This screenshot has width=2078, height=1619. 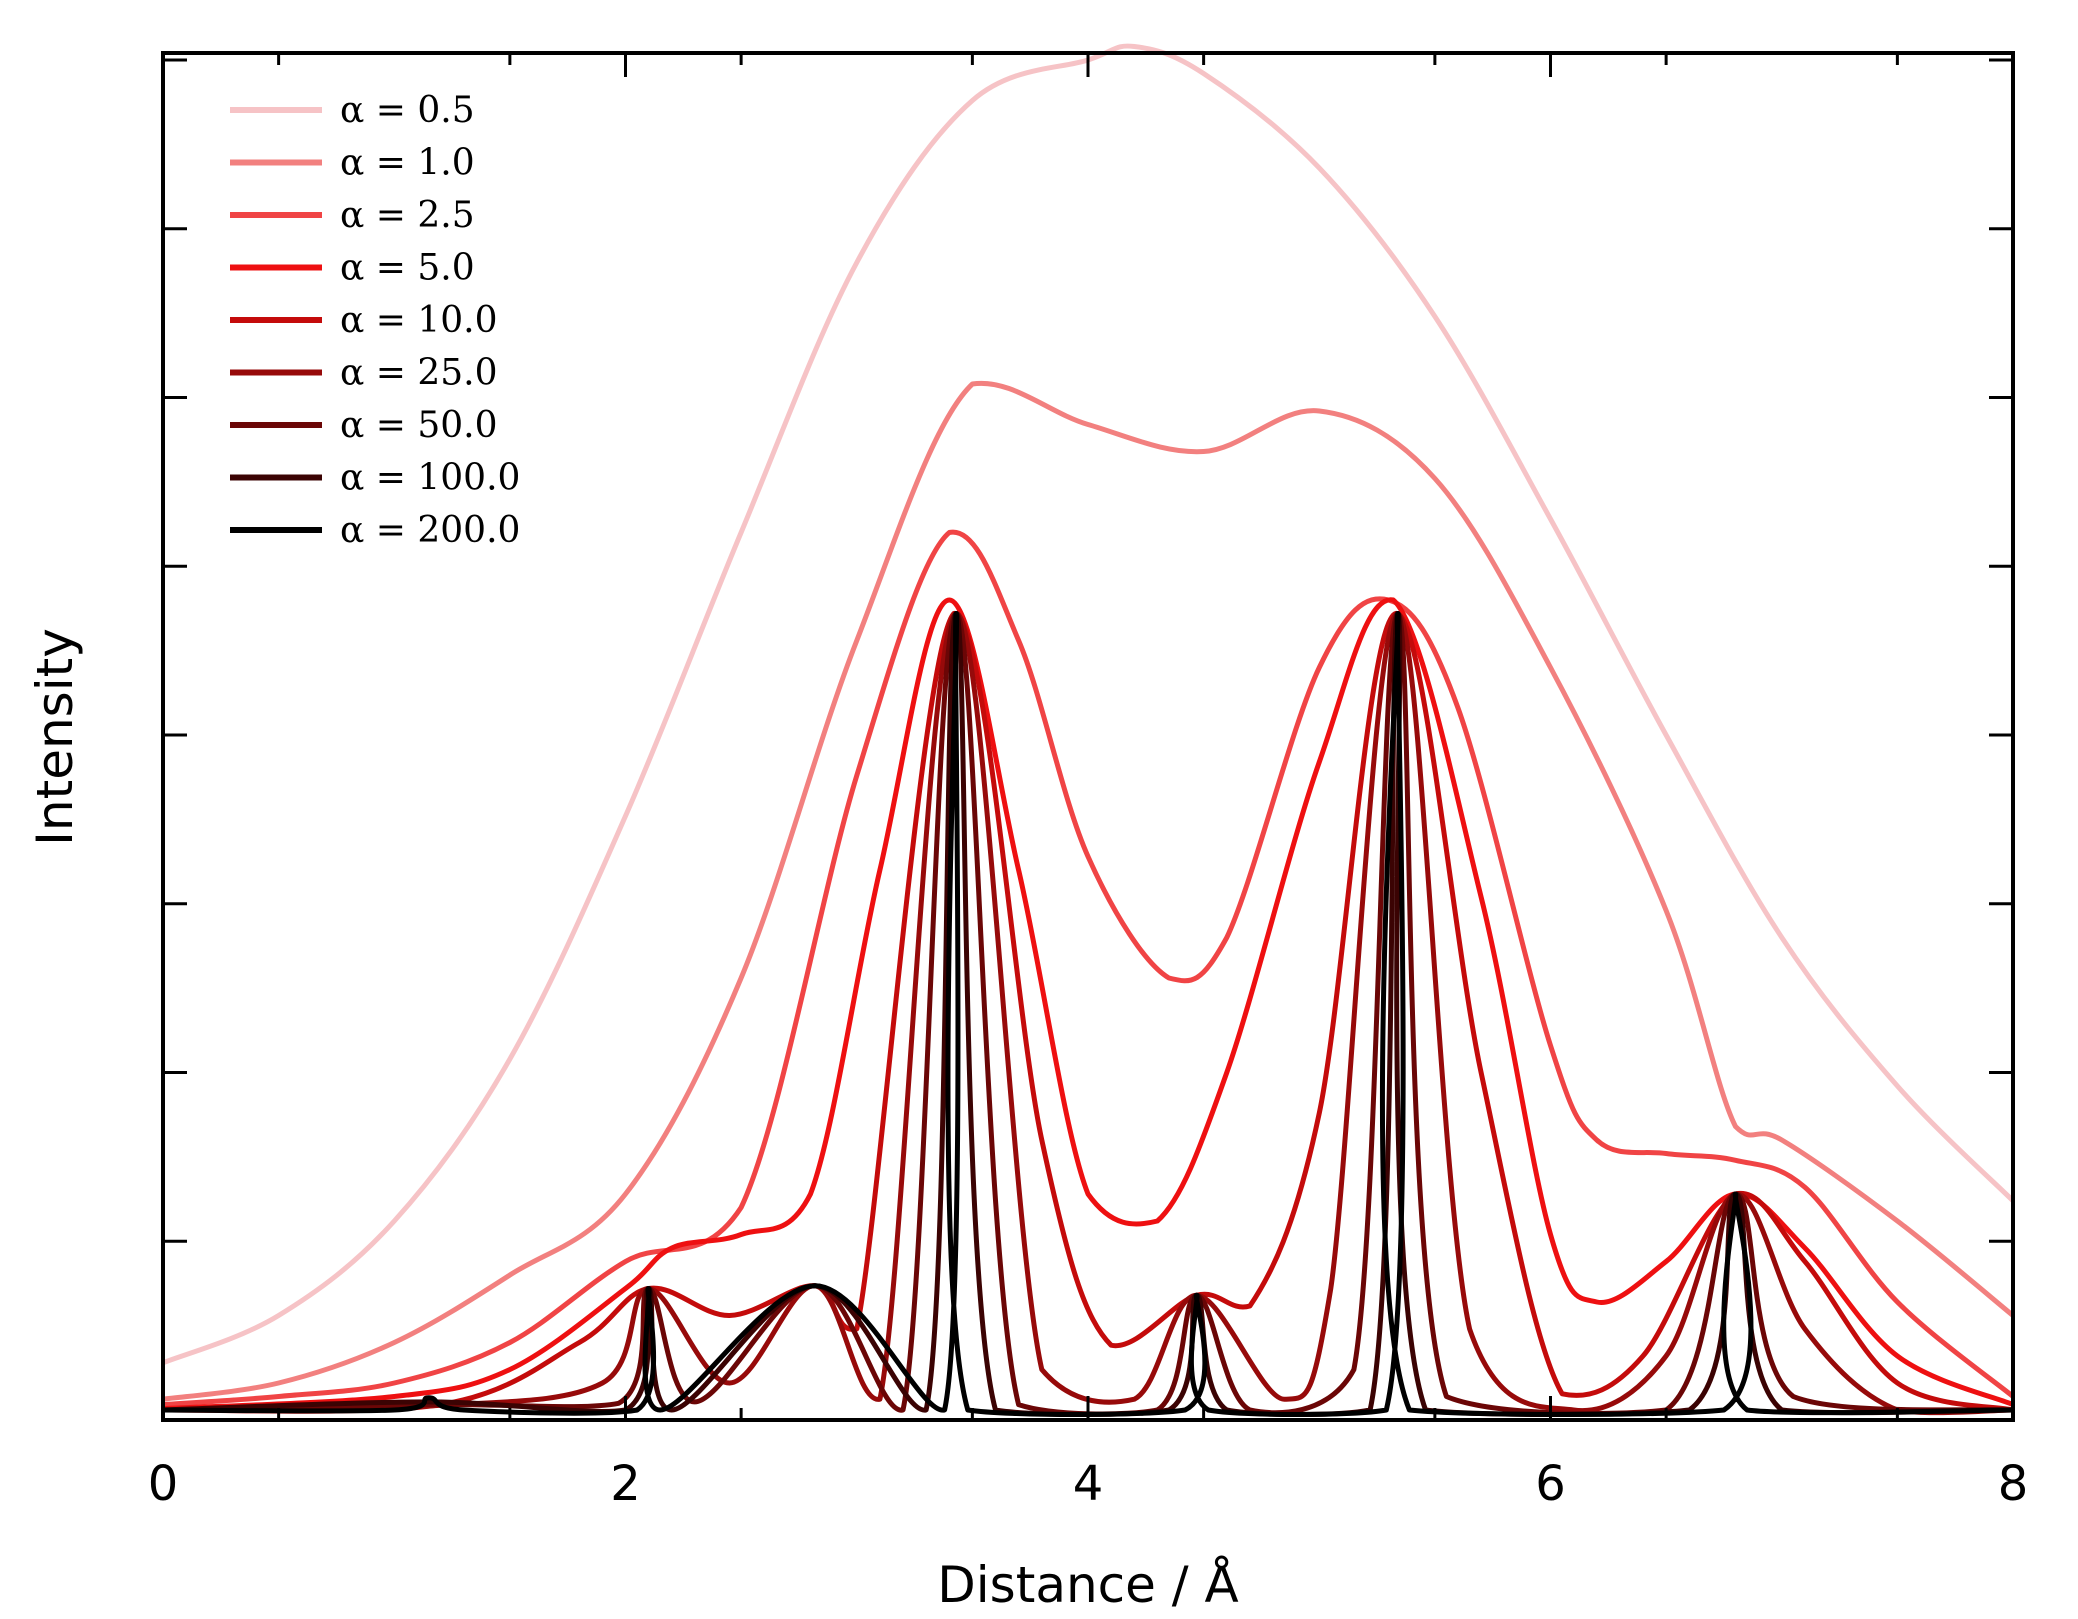 I want to click on x-tick-label-1: 2, so click(x=625, y=1484).